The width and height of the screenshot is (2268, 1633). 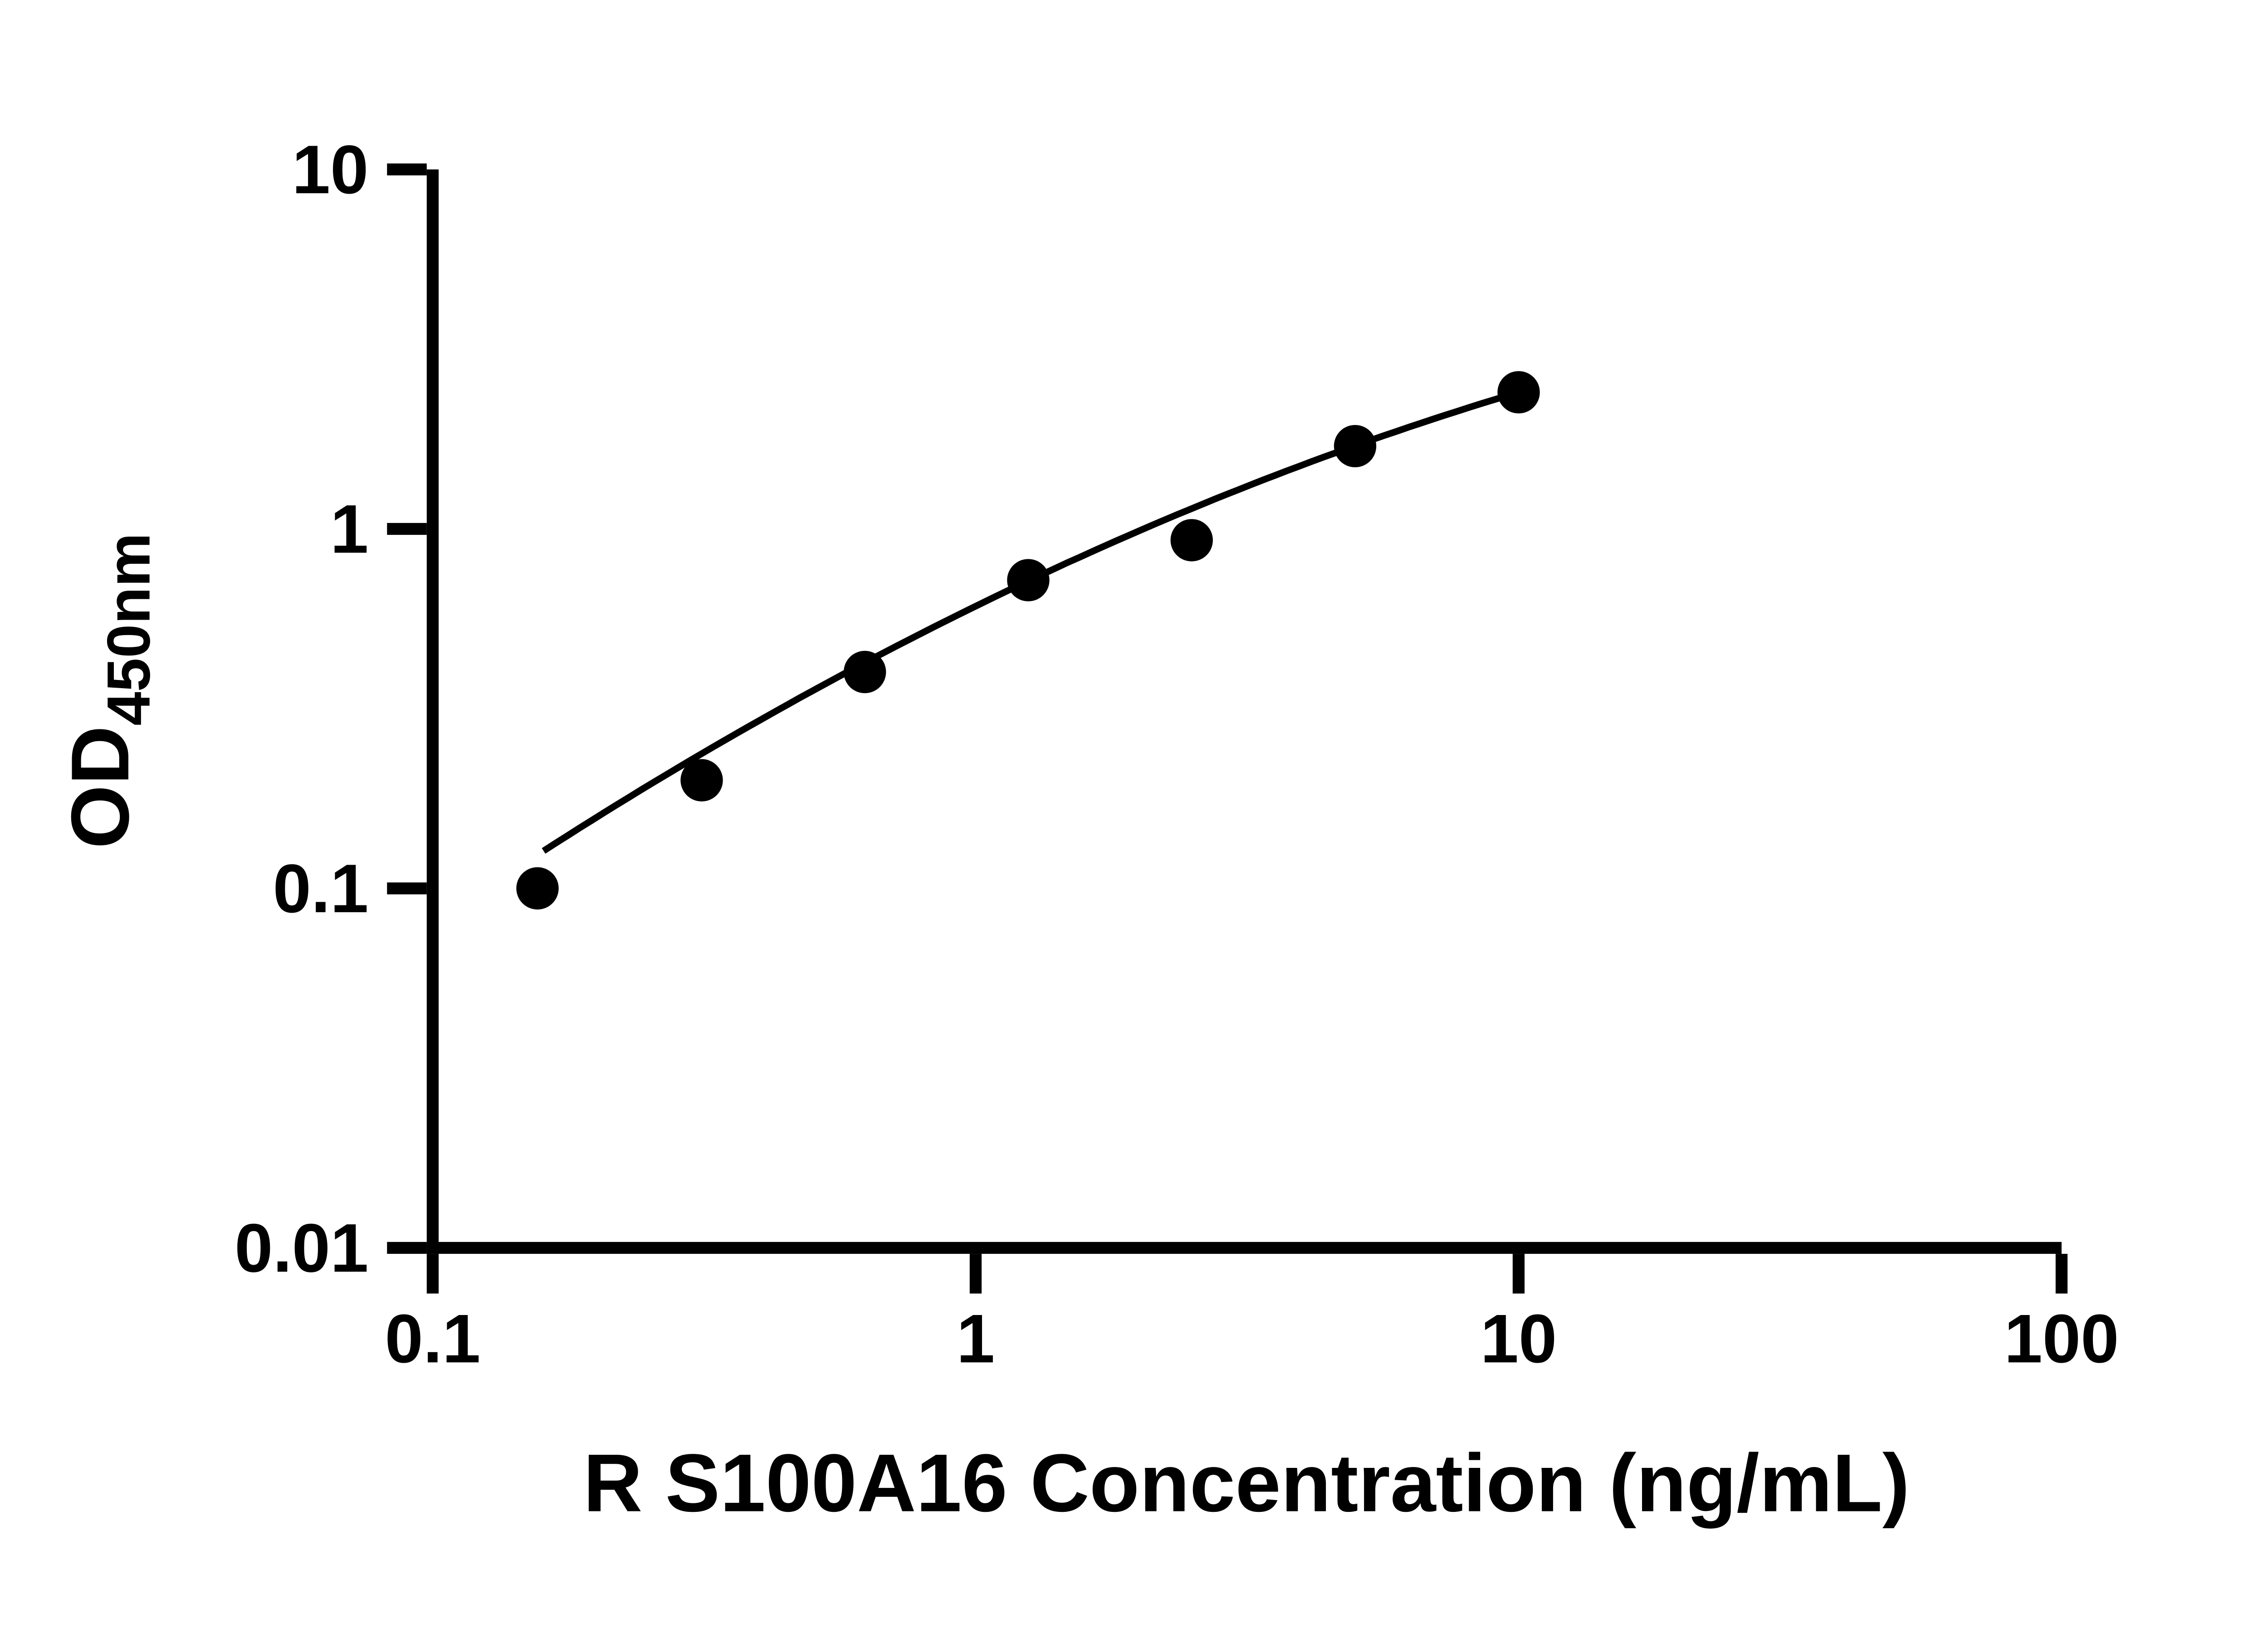 What do you see at coordinates (976, 1339) in the screenshot?
I see `x-tick-label: 1` at bounding box center [976, 1339].